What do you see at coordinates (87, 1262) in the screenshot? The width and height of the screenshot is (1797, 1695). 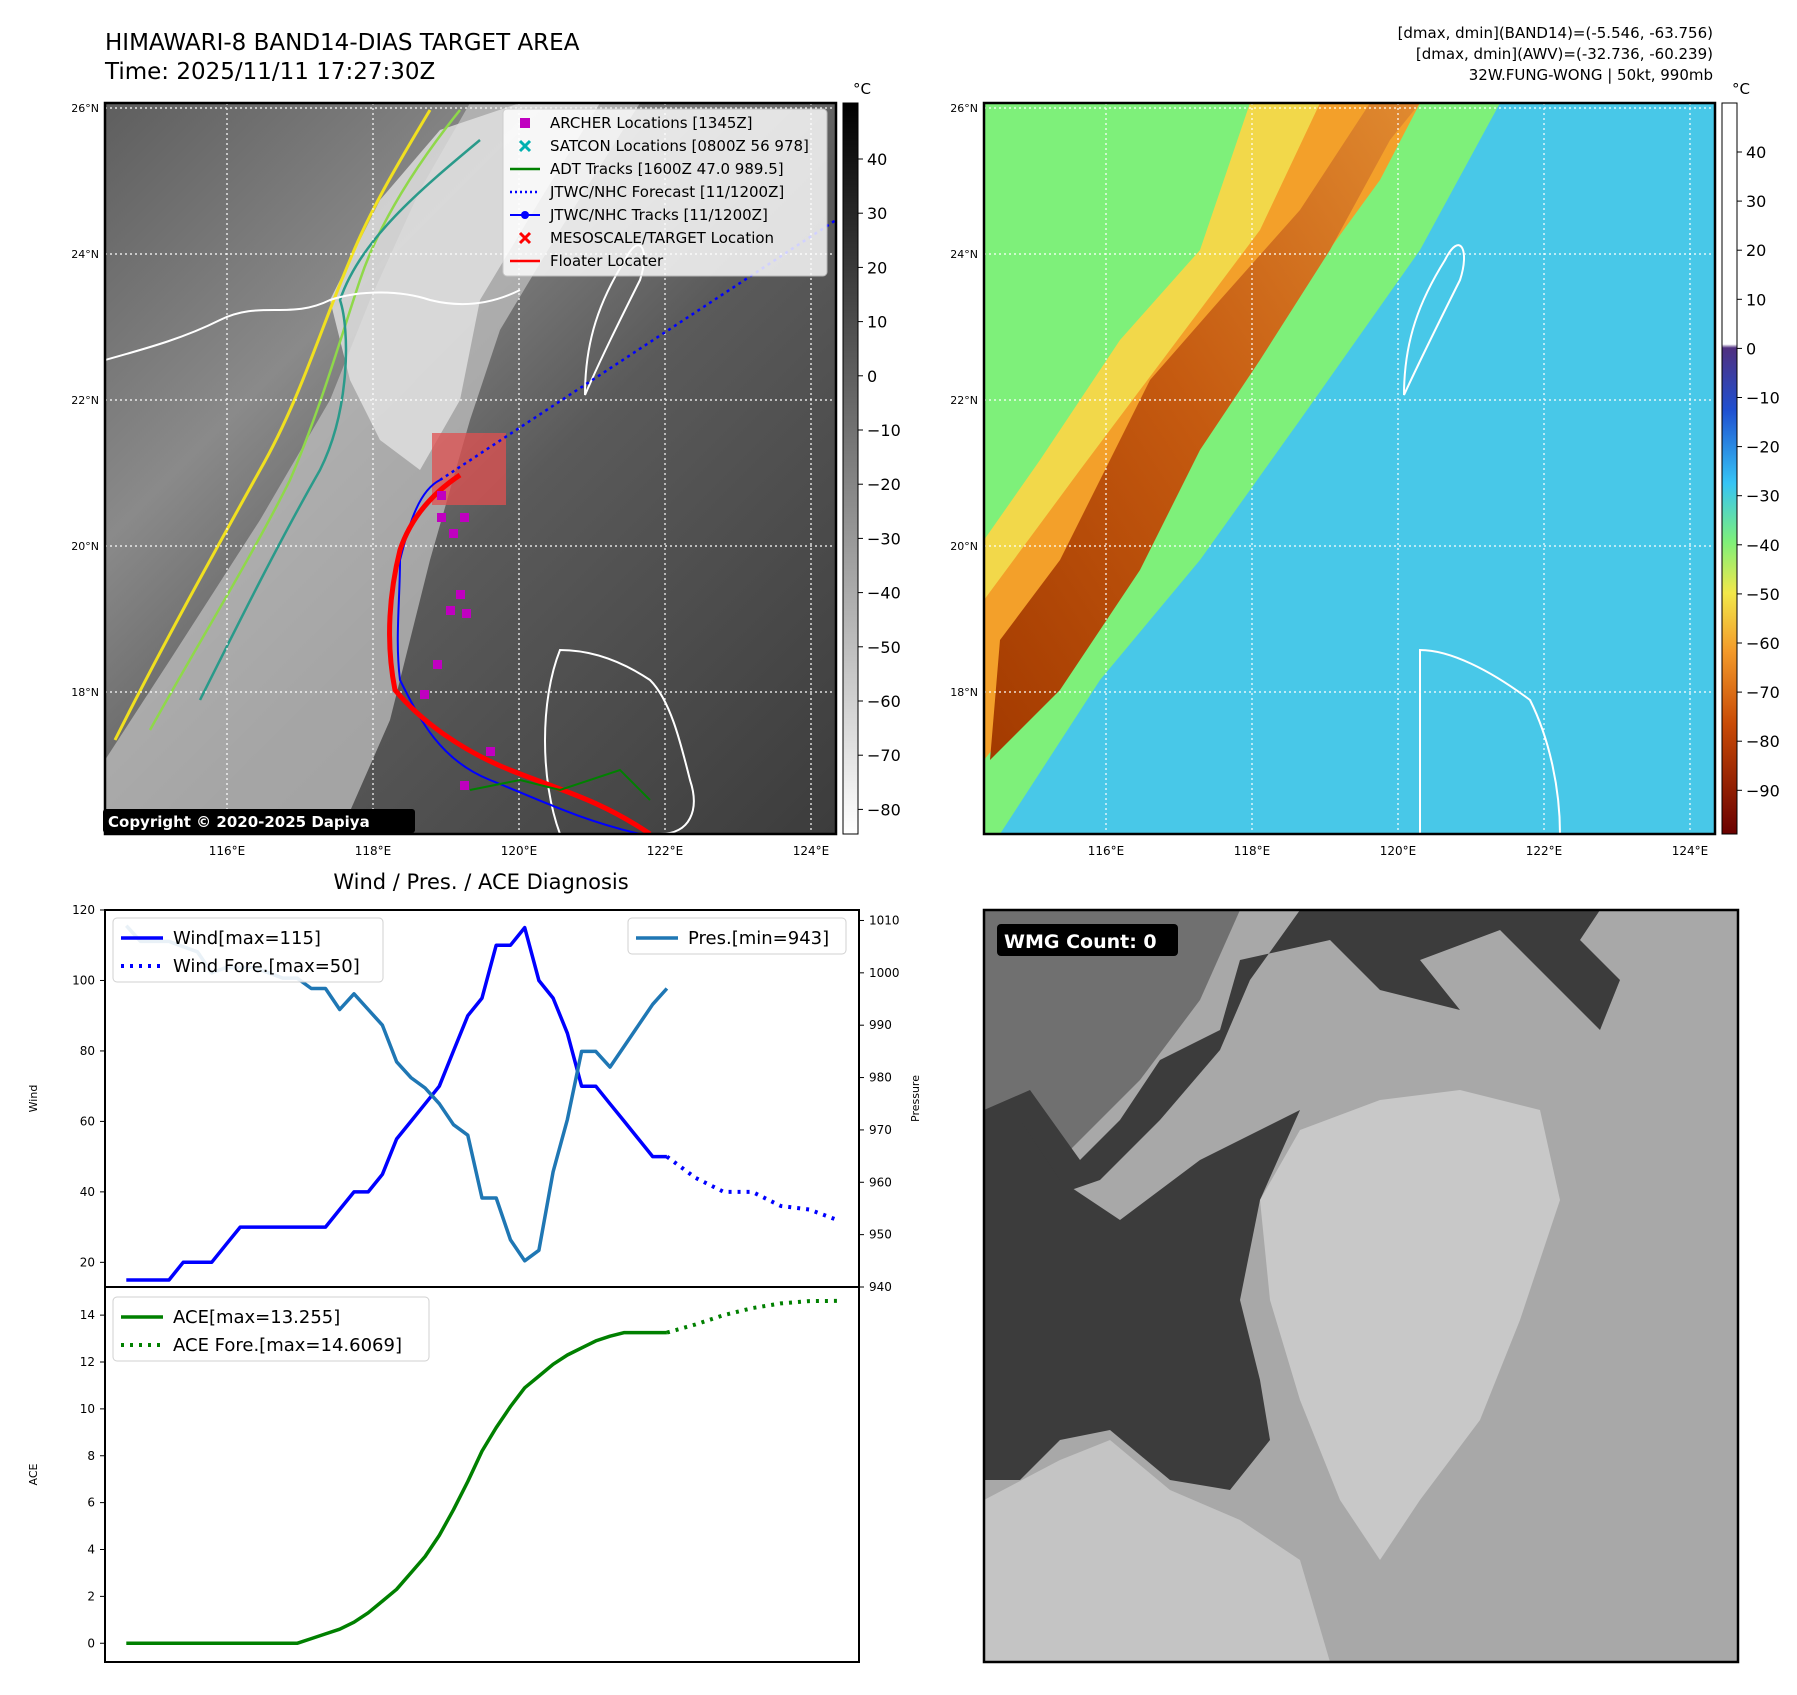 I see `y-tick-label: 20` at bounding box center [87, 1262].